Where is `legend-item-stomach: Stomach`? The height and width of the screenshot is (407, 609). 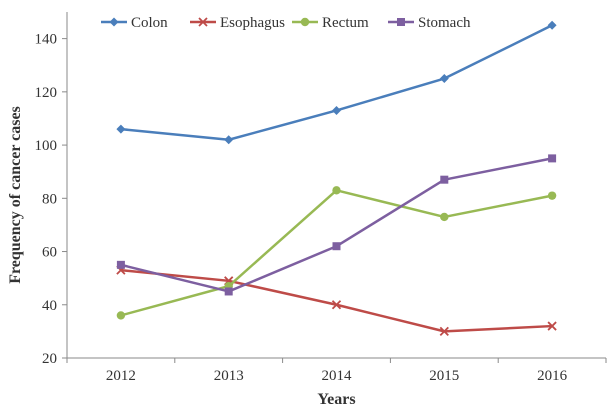 legend-item-stomach: Stomach is located at coordinates (429, 23).